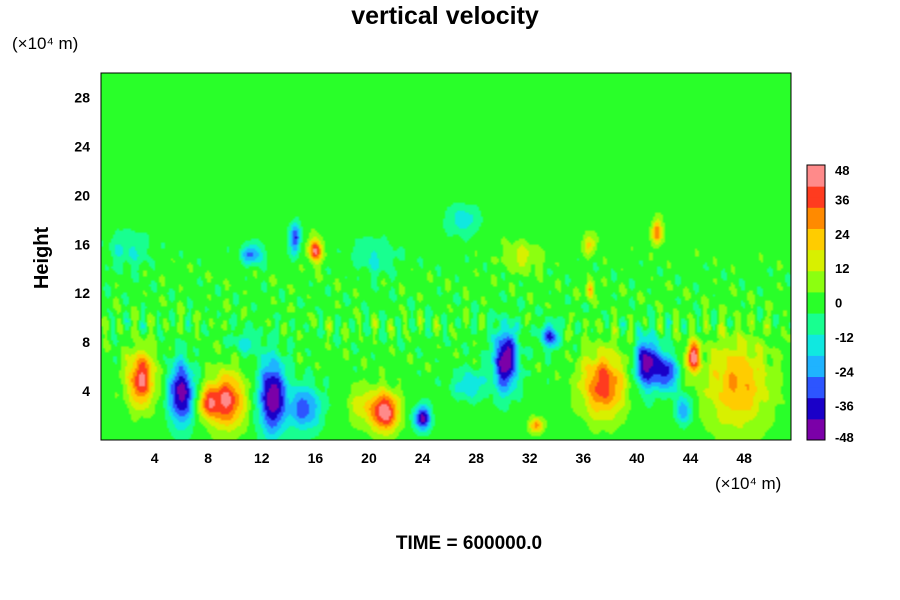 The height and width of the screenshot is (600, 900). Describe the element at coordinates (842, 234) in the screenshot. I see `colorbar-tick-label: 24` at that location.